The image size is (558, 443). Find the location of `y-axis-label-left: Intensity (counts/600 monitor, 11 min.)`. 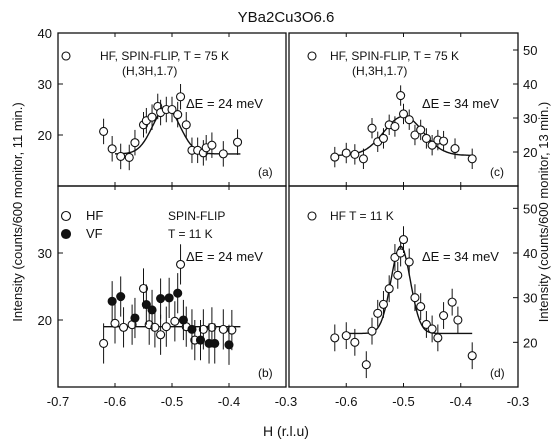

y-axis-label-left: Intensity (counts/600 monitor, 11 min.) is located at coordinates (17, 211).